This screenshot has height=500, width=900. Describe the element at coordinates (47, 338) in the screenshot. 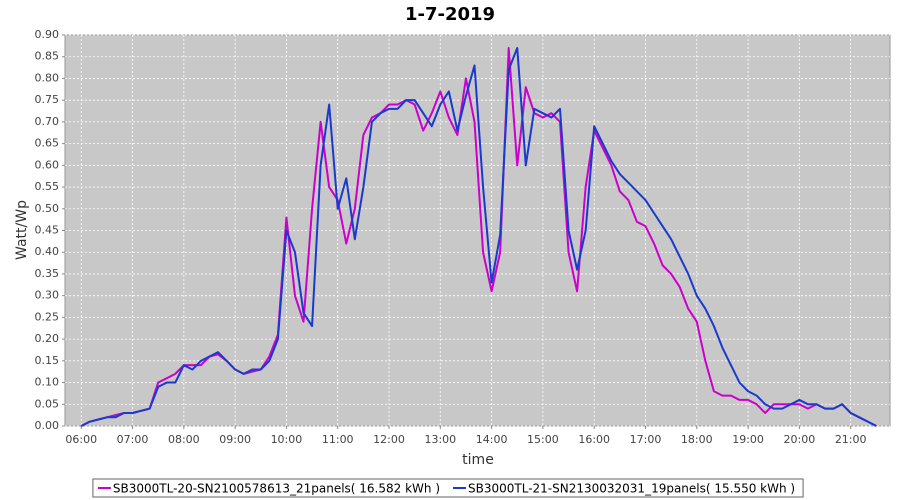

I see `y-tick-label: 0.20` at that location.